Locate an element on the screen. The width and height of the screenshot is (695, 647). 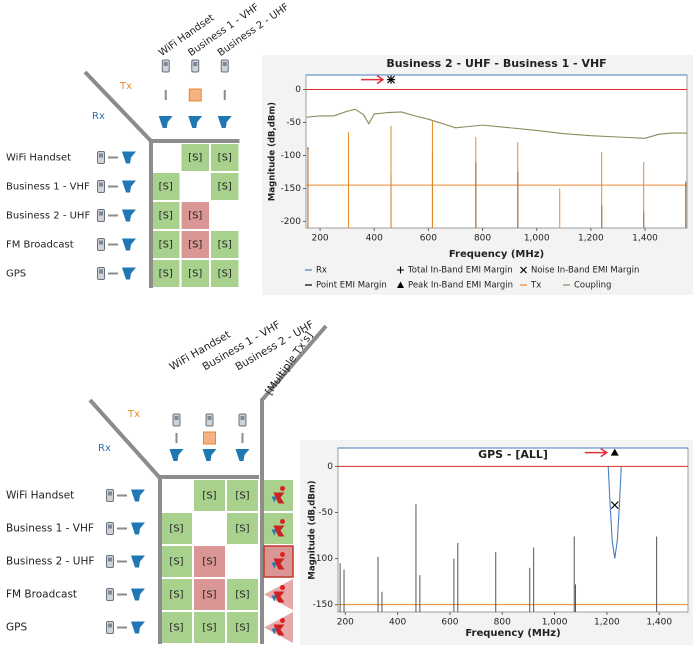
pointer-arrow is located at coordinates (373, 79).